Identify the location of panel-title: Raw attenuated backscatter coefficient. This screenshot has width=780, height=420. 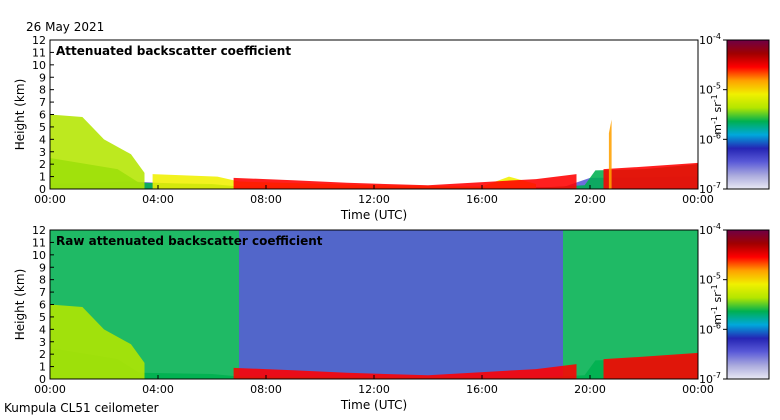
(189, 241).